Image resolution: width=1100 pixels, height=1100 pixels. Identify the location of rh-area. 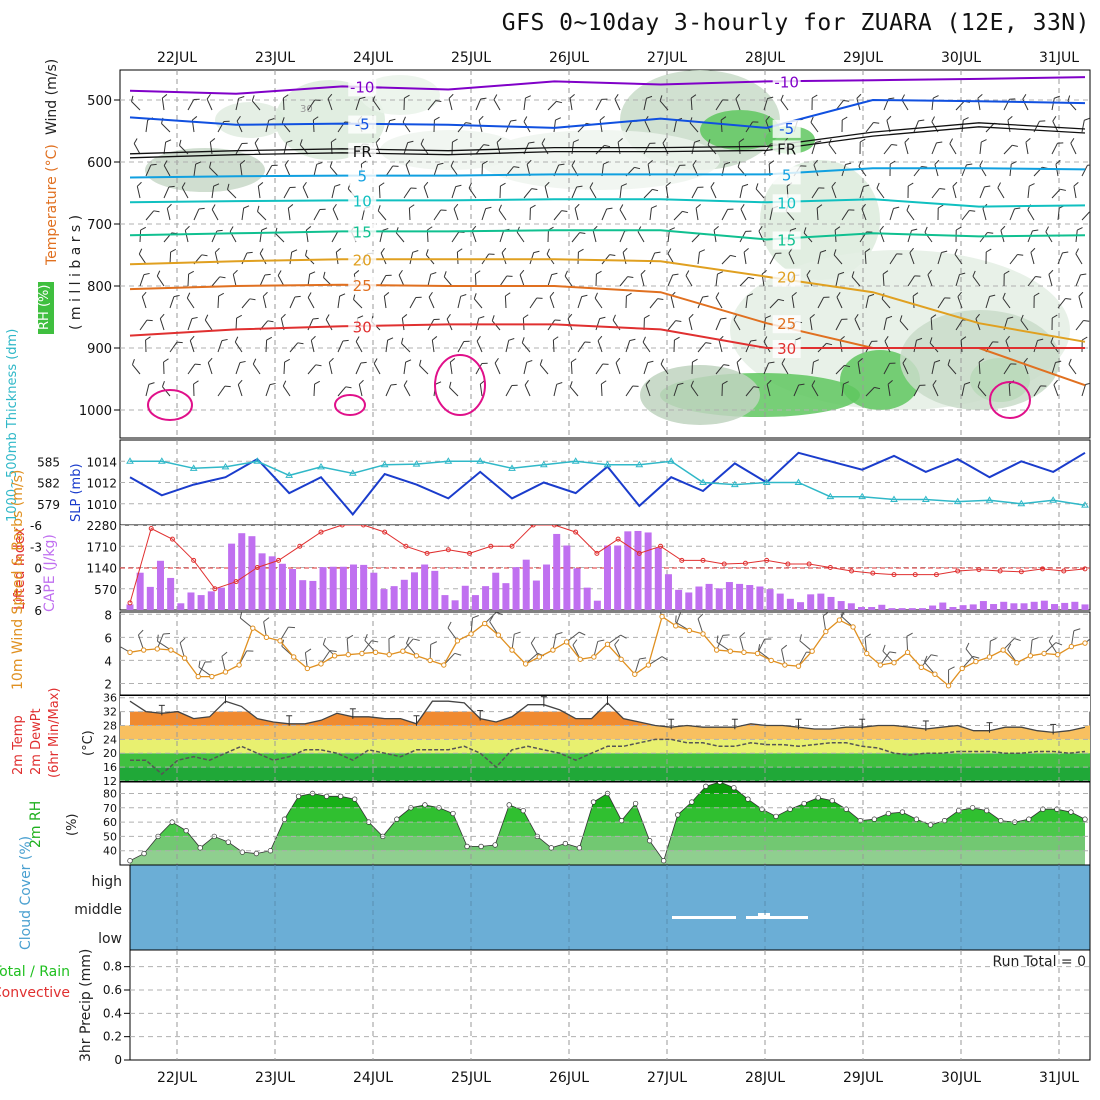
(607, 823).